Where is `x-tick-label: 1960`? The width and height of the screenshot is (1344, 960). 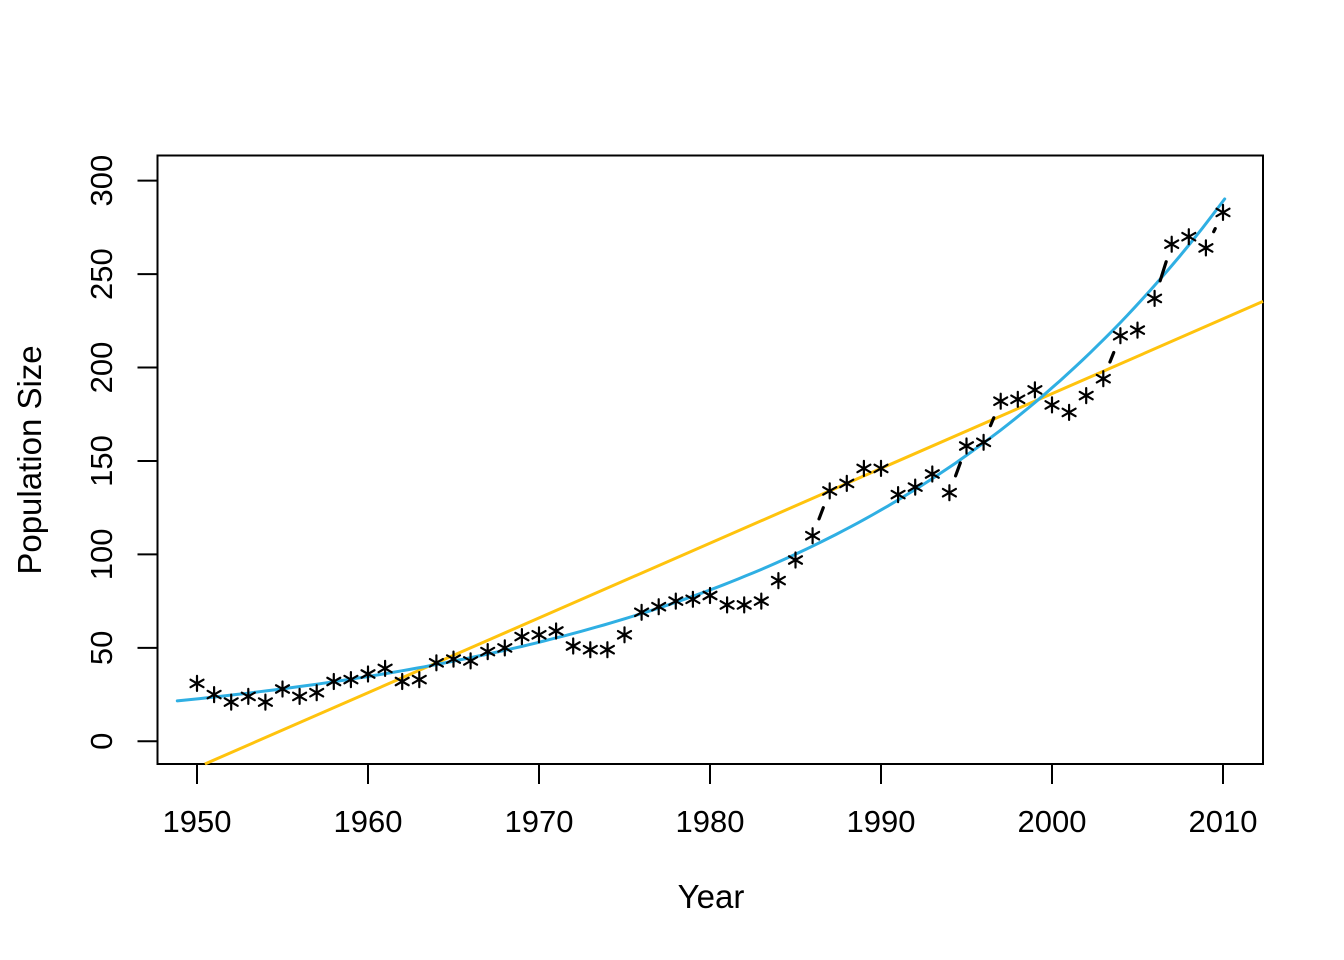
x-tick-label: 1960 is located at coordinates (368, 821).